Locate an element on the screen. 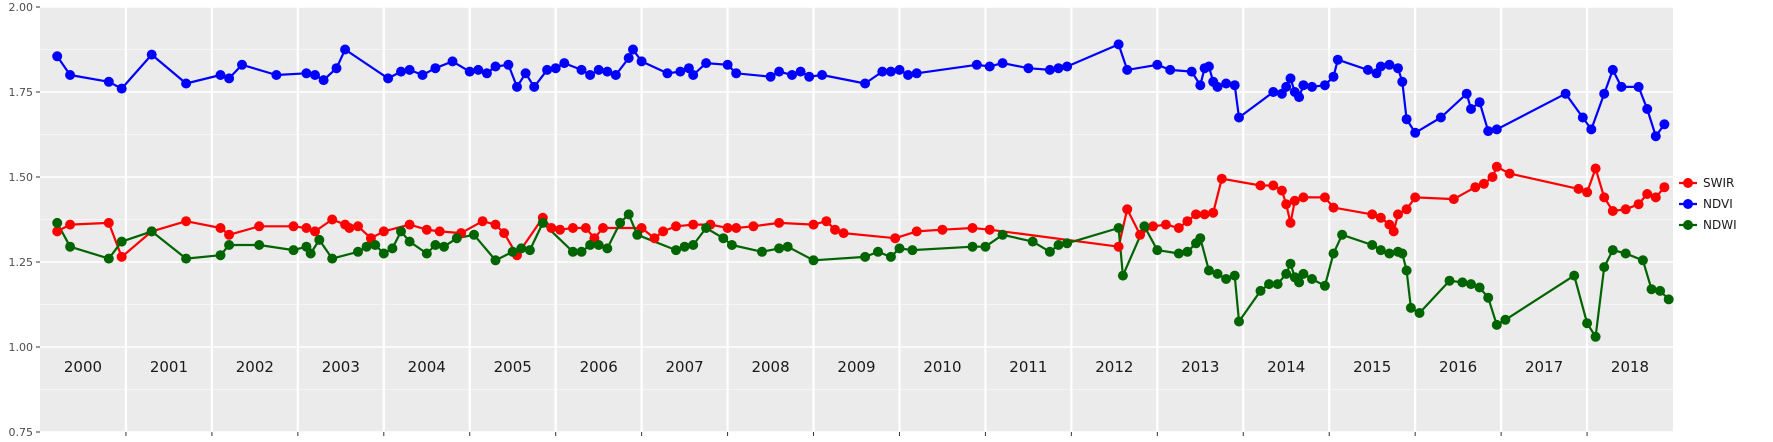 This screenshot has width=1773, height=442. y-tick-label: 1.50 is located at coordinates (21, 177).